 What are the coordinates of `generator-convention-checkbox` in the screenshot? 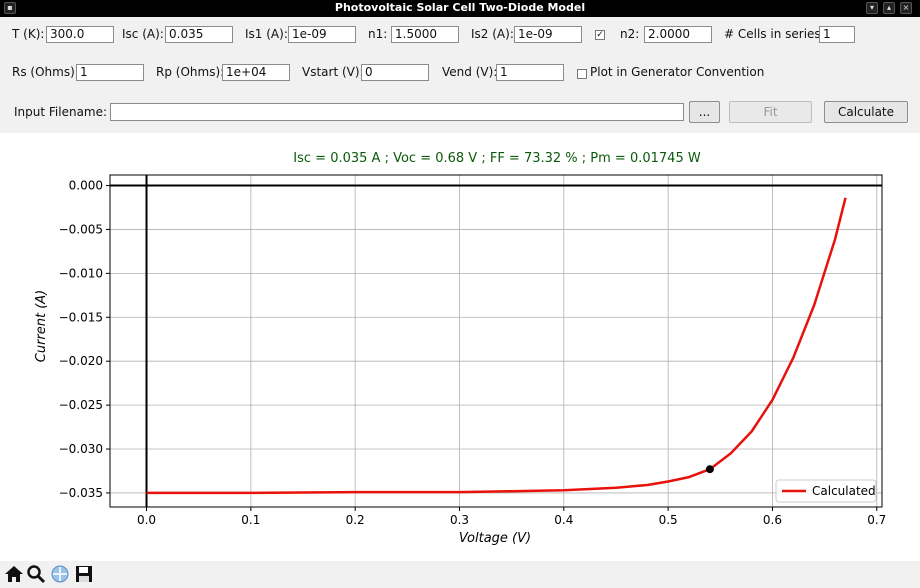 It's located at (582, 74).